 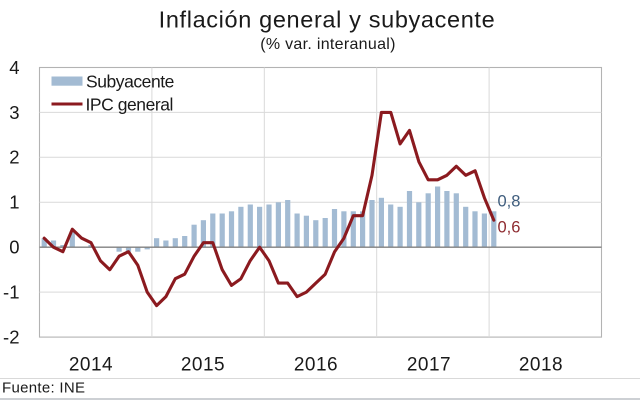 I want to click on svg-text: 1, so click(x=14, y=202).